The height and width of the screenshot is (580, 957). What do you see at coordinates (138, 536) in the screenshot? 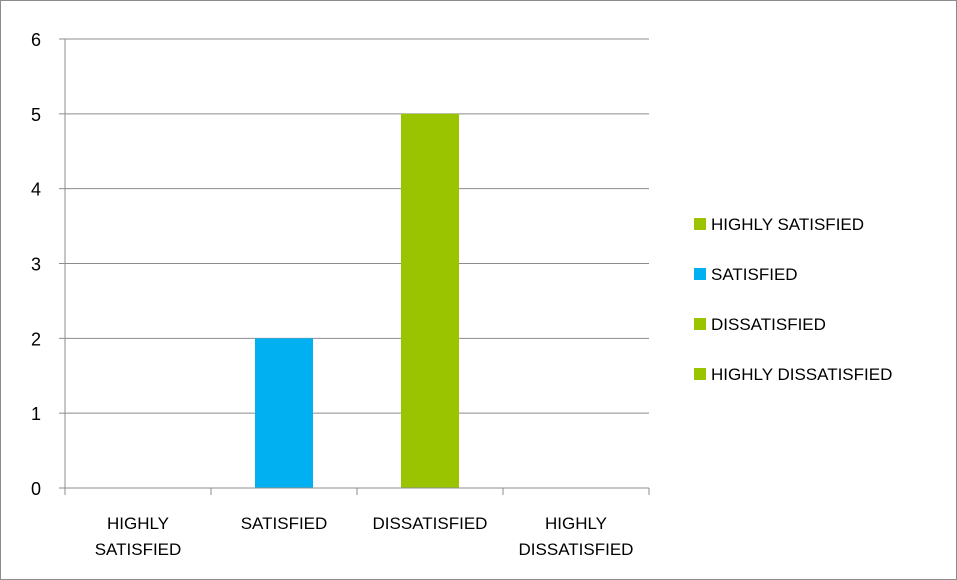
I see `x-category-label-0: HIGHLY SATISFIED` at bounding box center [138, 536].